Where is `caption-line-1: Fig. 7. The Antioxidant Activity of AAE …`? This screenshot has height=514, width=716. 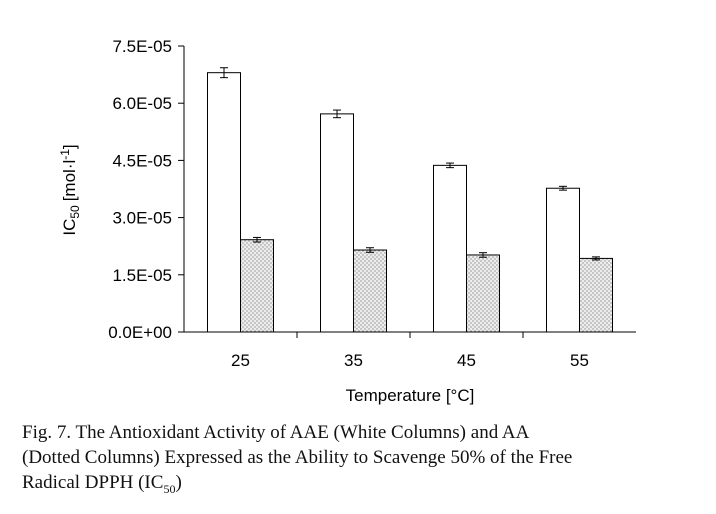
caption-line-1: Fig. 7. The Antioxidant Activity of AAE … is located at coordinates (276, 432).